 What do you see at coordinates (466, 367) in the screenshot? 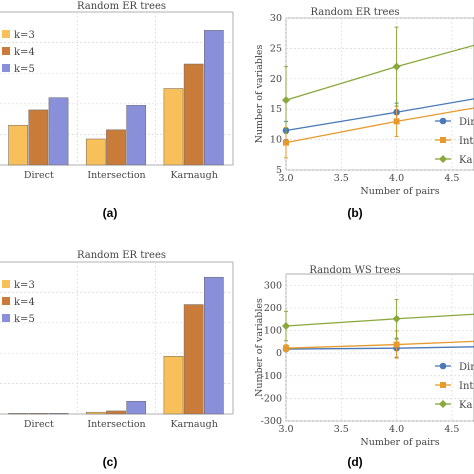
I see `legend-label: Din` at bounding box center [466, 367].